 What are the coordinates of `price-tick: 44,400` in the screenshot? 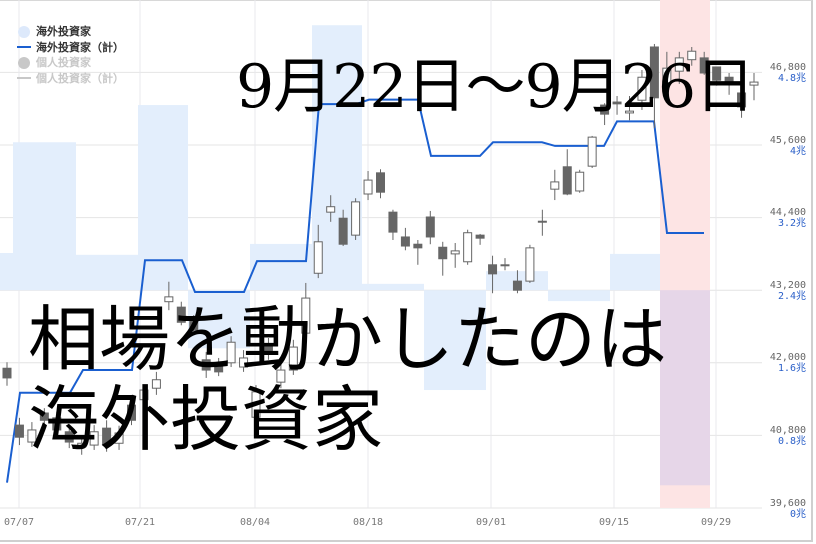 It's located at (787, 213).